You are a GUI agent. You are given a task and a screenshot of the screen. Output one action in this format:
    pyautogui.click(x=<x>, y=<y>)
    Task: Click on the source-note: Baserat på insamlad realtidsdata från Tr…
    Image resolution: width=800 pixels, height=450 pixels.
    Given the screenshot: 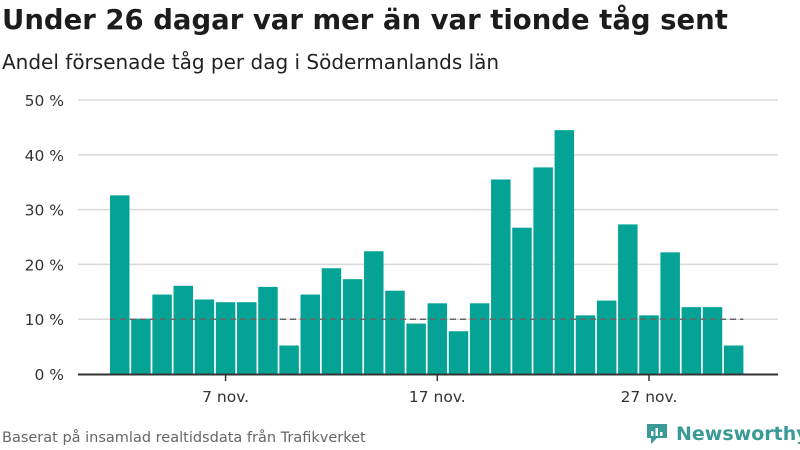 What is the action you would take?
    pyautogui.click(x=184, y=438)
    